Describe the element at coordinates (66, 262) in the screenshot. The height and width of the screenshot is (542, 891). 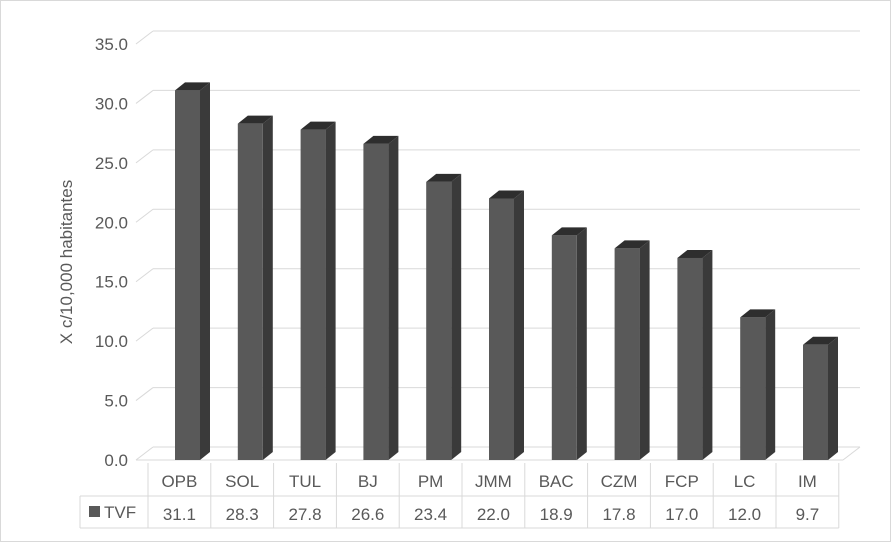
I see `y-axis-label: X c/10,000 habitantes` at that location.